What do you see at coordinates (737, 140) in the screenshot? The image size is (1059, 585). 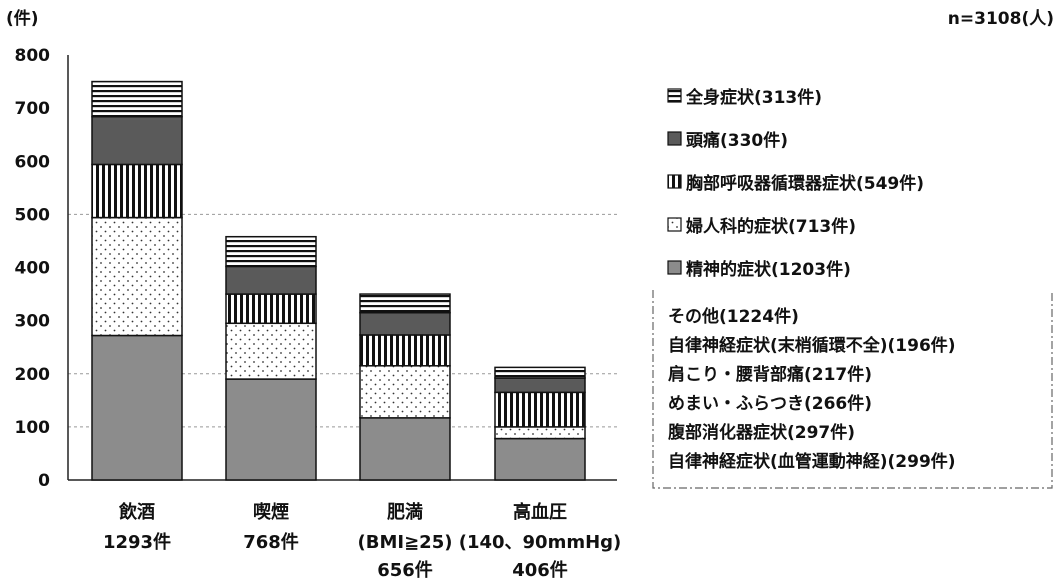 I see `legend-label: 頭痛(330件)` at bounding box center [737, 140].